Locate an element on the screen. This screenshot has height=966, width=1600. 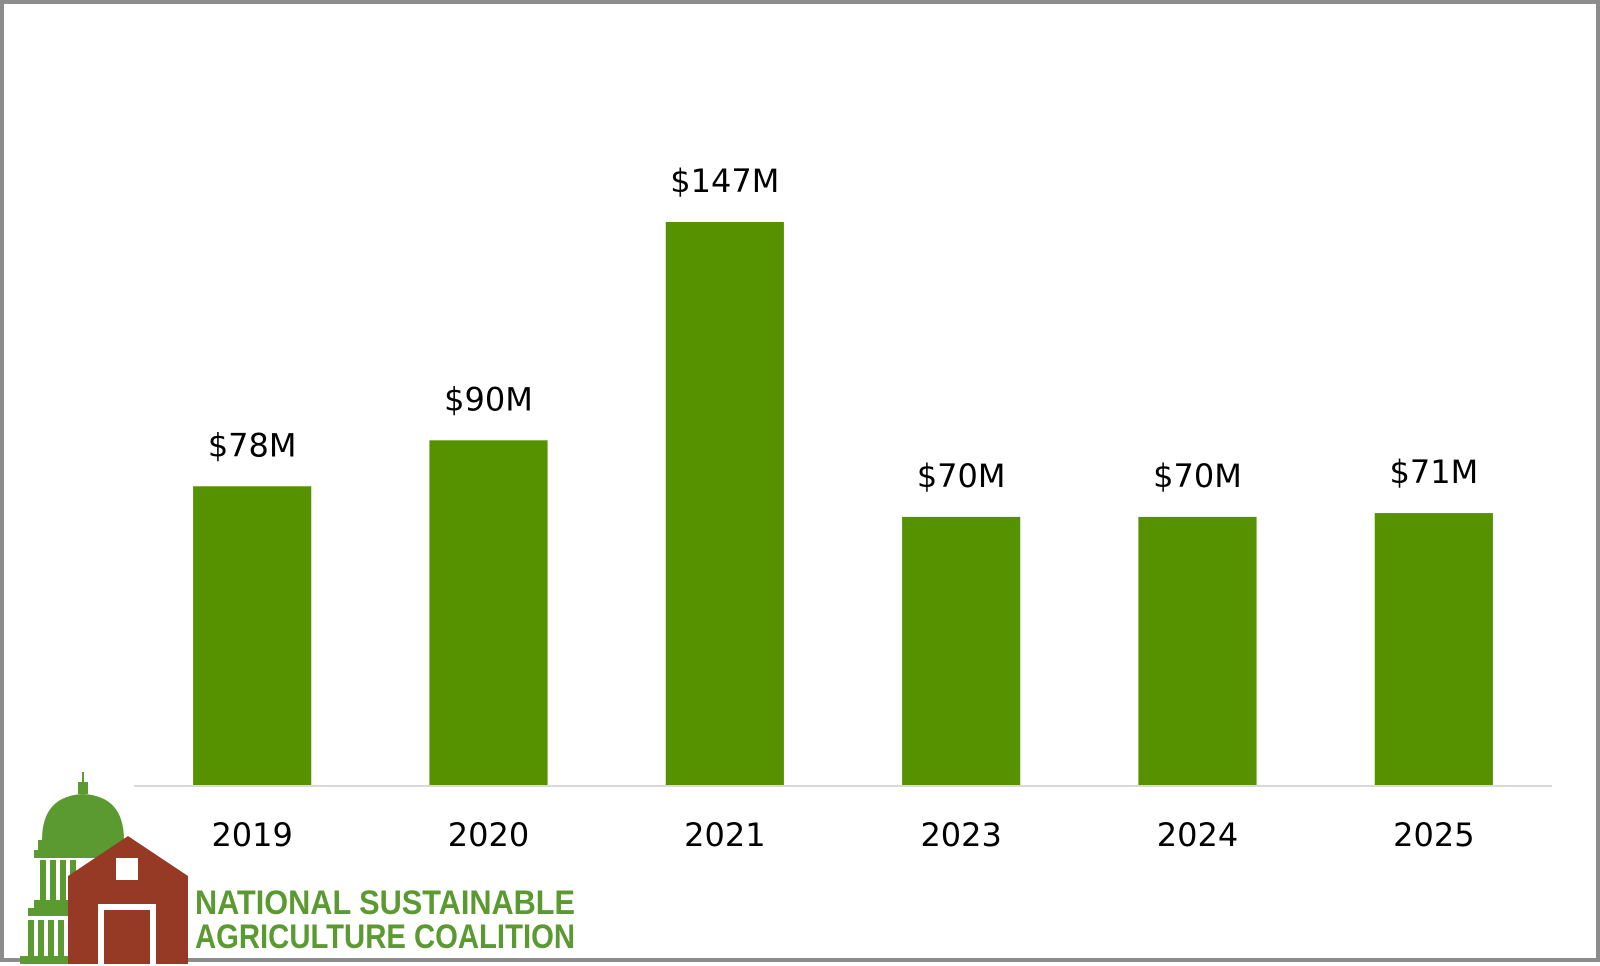
capitol-dome-icon is located at coordinates (76, 868).